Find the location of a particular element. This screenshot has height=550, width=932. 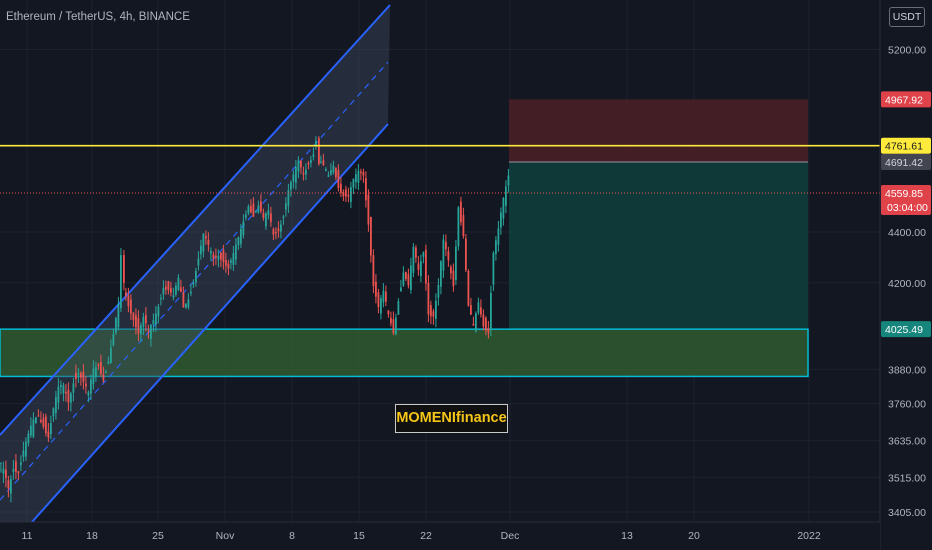

resistance-price-label-bg is located at coordinates (906, 145).